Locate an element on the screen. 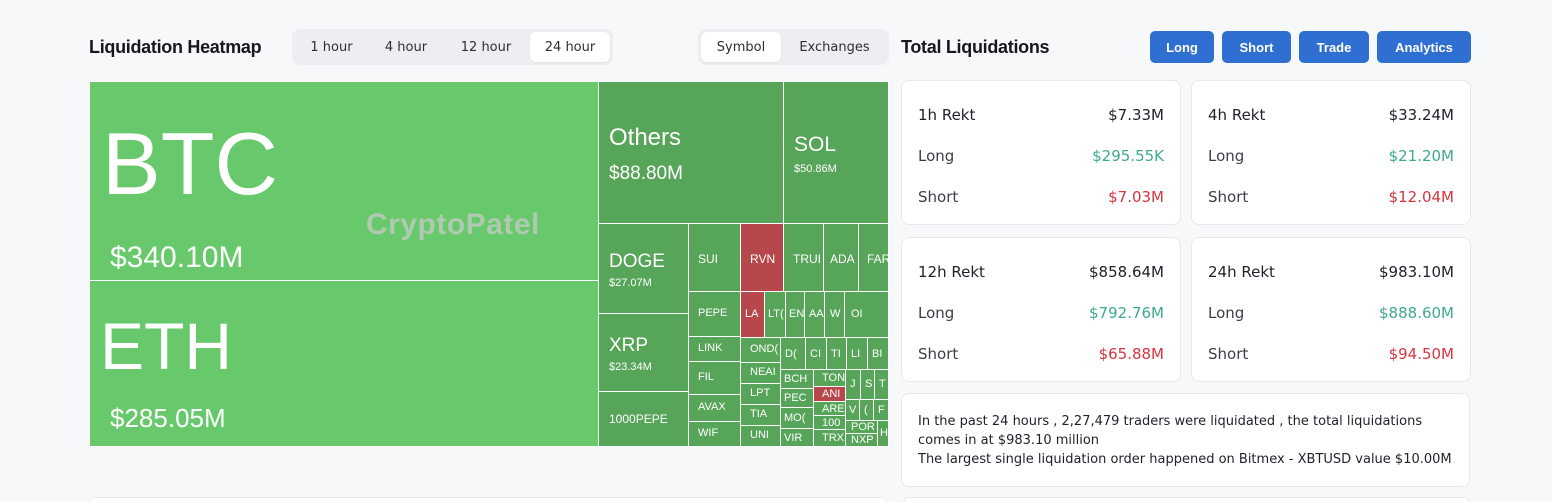 The height and width of the screenshot is (502, 1552). tile-symbol: J is located at coordinates (853, 384).